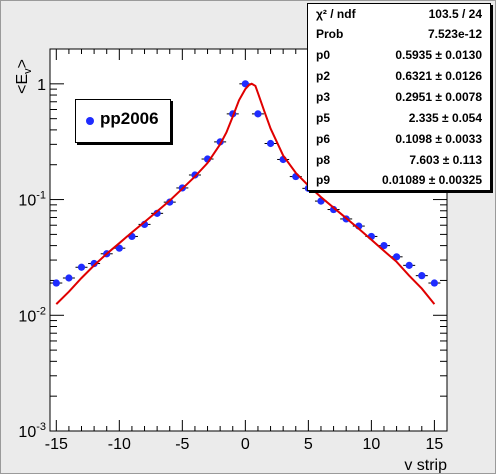 The width and height of the screenshot is (496, 474). I want to click on y-tick-label: 1, so click(41, 85).